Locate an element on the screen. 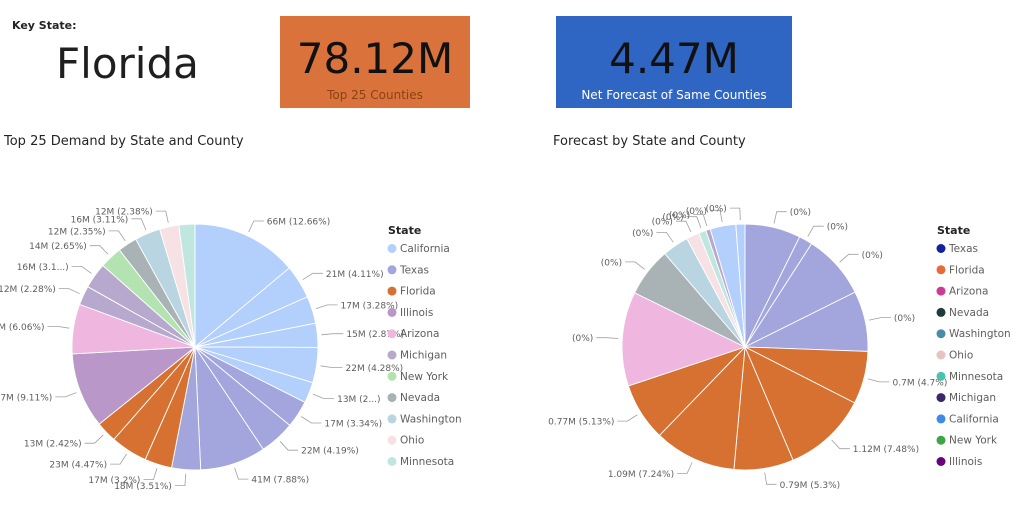 The image size is (1024, 532). forecast-slice-arizona is located at coordinates (684, 339).